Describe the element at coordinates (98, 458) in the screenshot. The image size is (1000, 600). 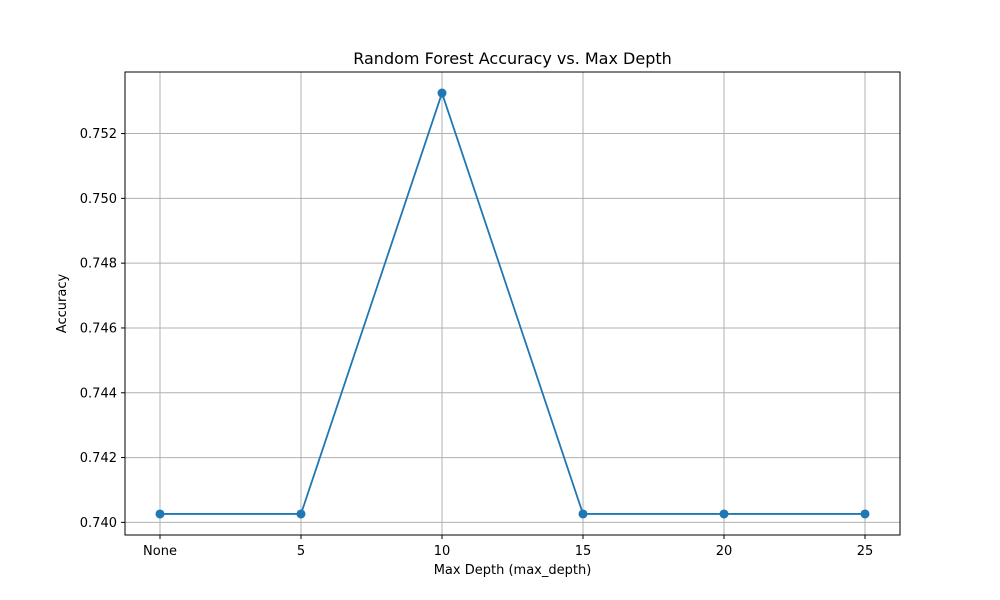
I see `y-tick-label: 0.742` at that location.